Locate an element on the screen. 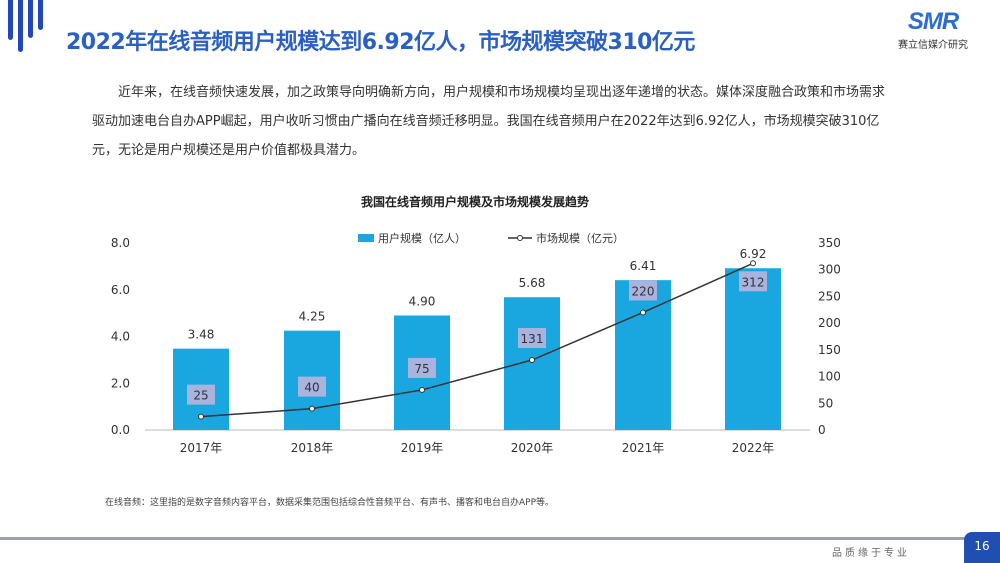  page-number: 16 is located at coordinates (982, 547).